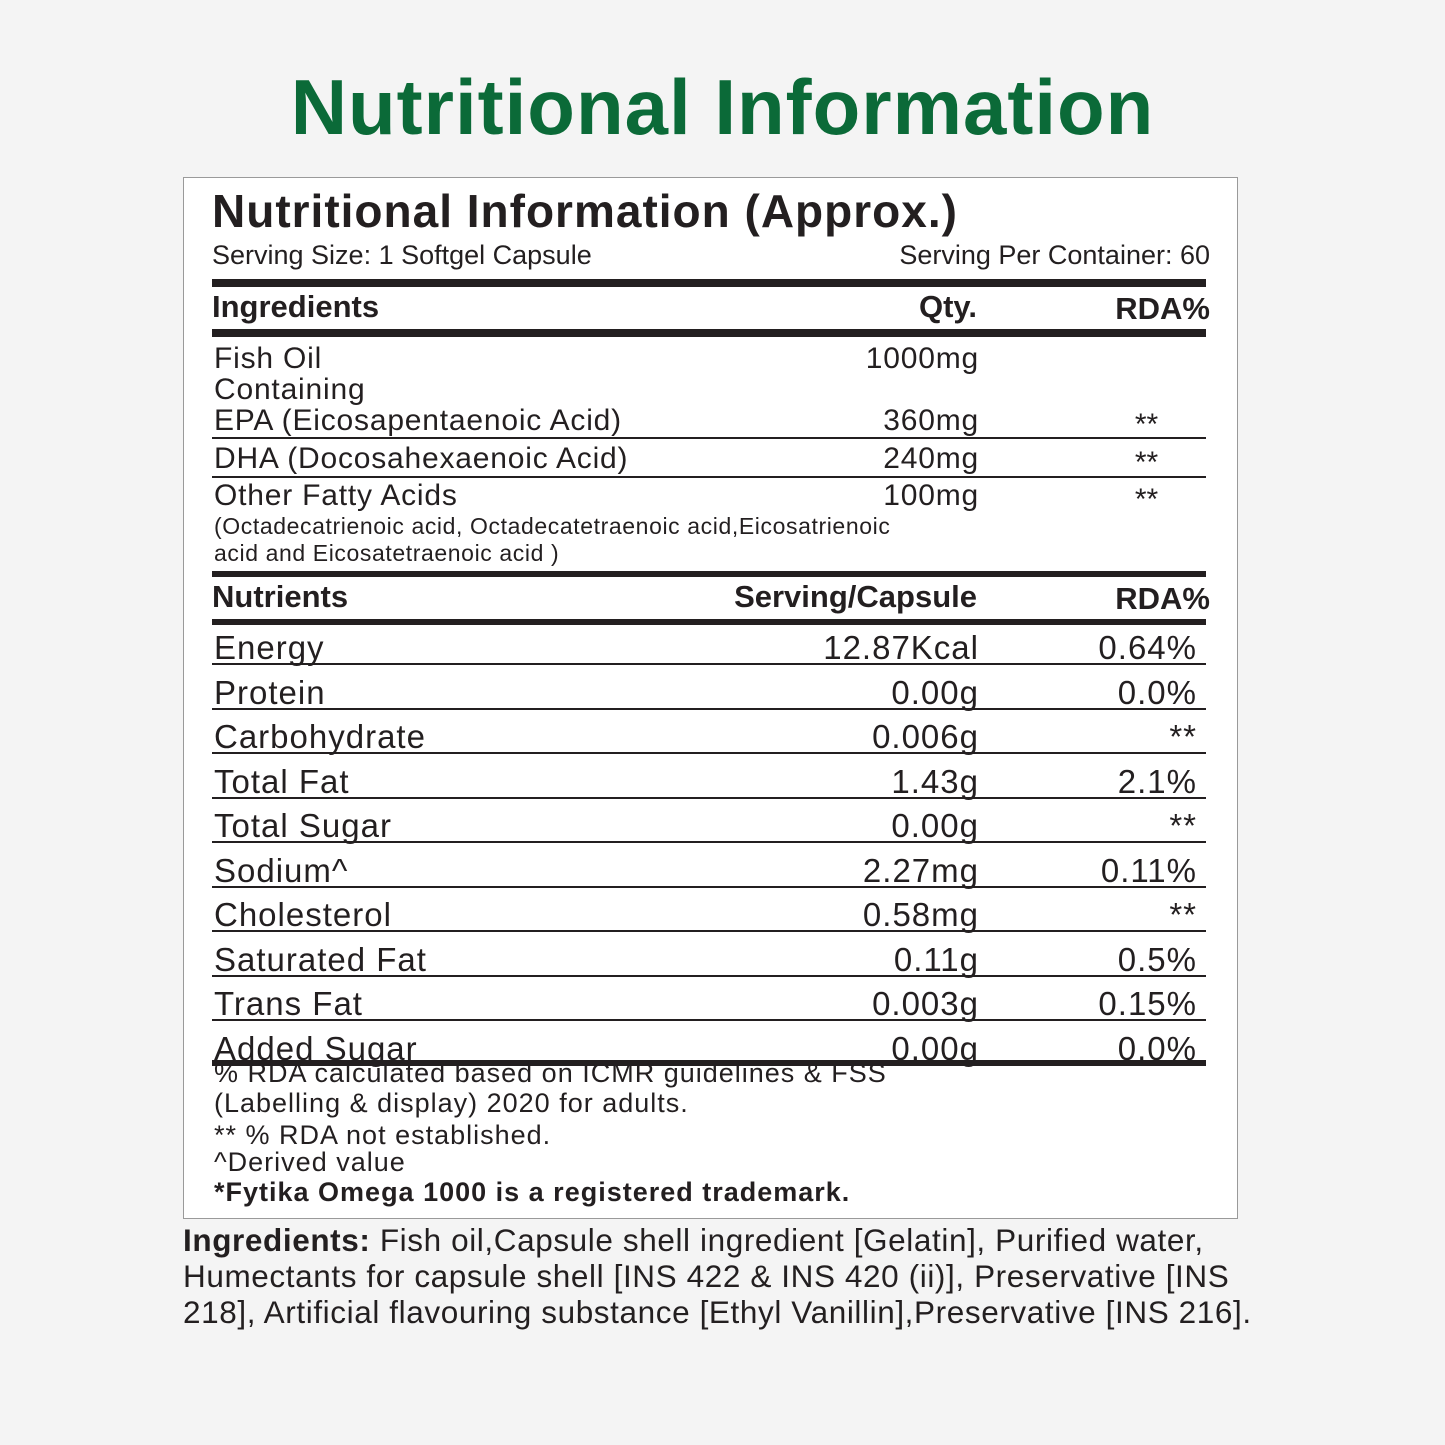 The height and width of the screenshot is (1445, 1445). Describe the element at coordinates (303, 914) in the screenshot. I see `nutrient-name: Cholesterol` at that location.